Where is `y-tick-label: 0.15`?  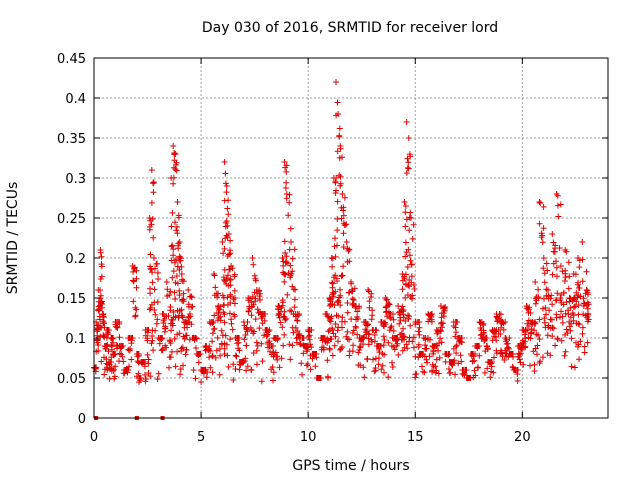
y-tick-label: 0.15 is located at coordinates (71, 299).